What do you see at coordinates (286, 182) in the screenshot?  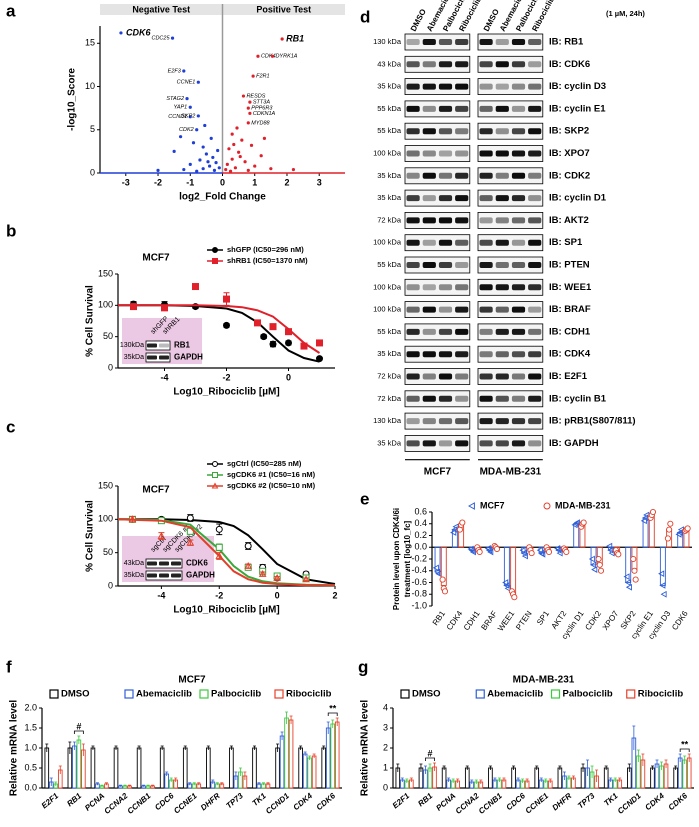 I see `x-tick-label: 2` at bounding box center [286, 182].